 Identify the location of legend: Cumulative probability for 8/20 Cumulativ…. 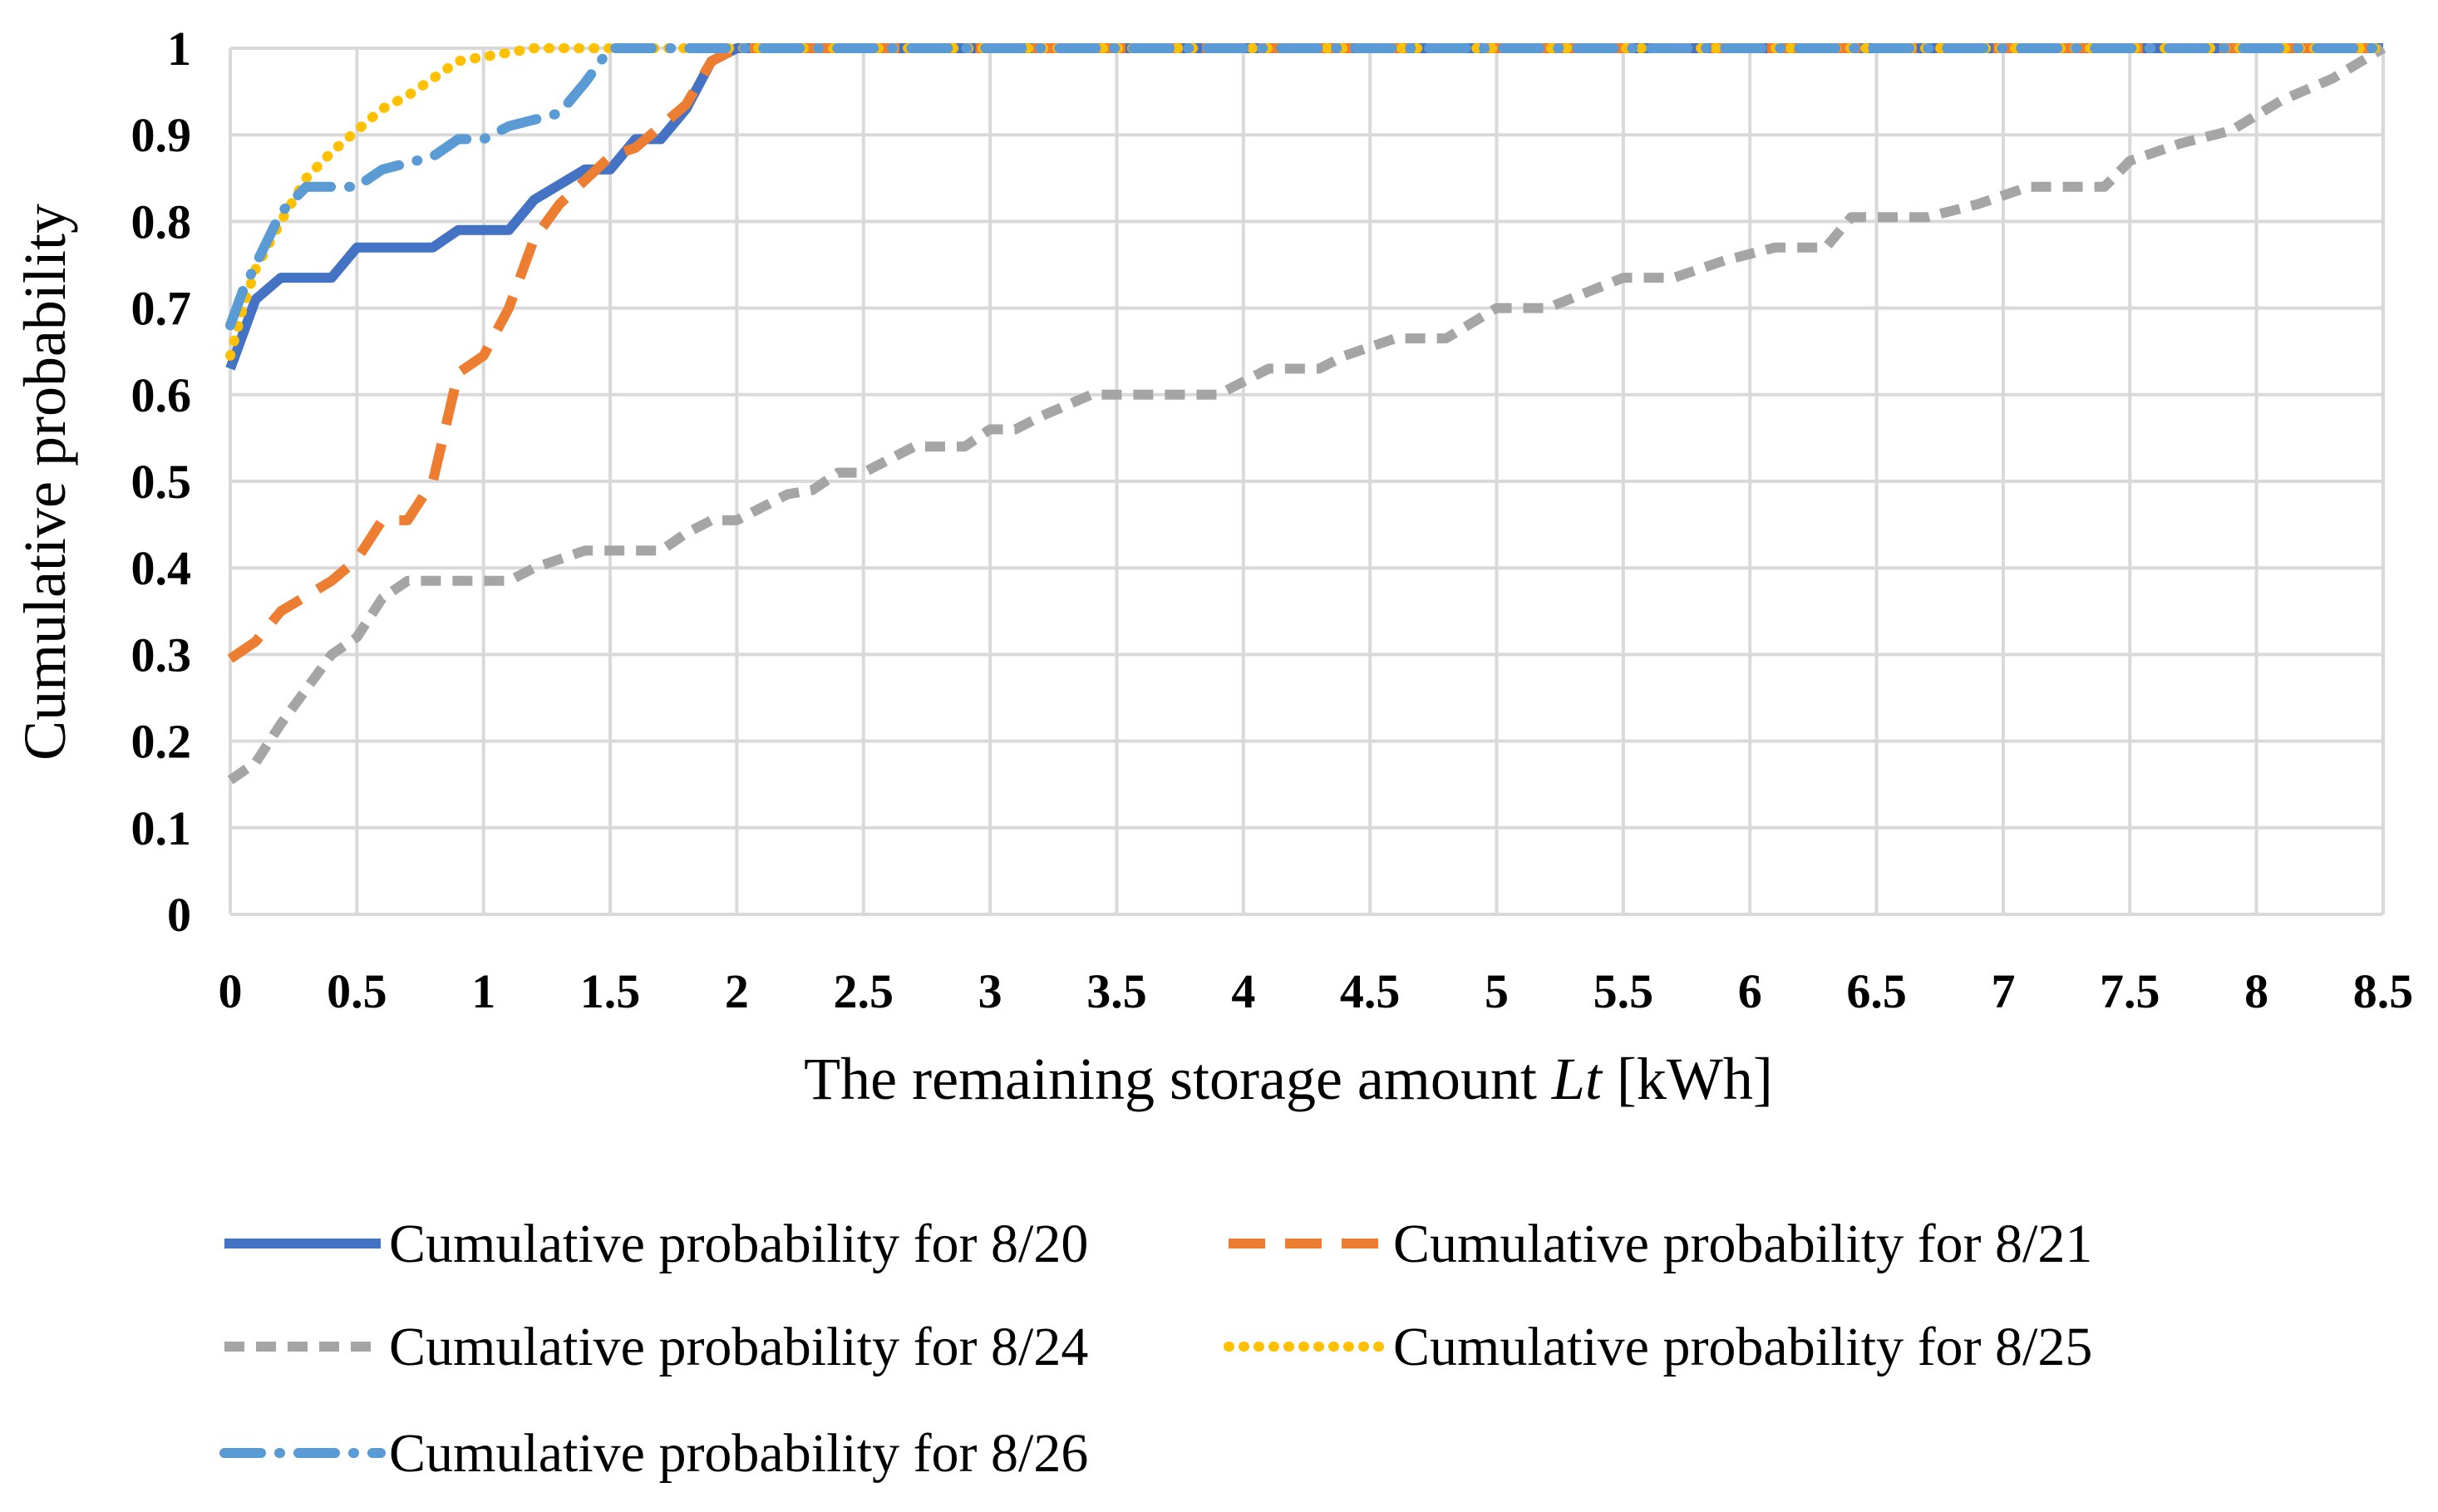
(1155, 1349).